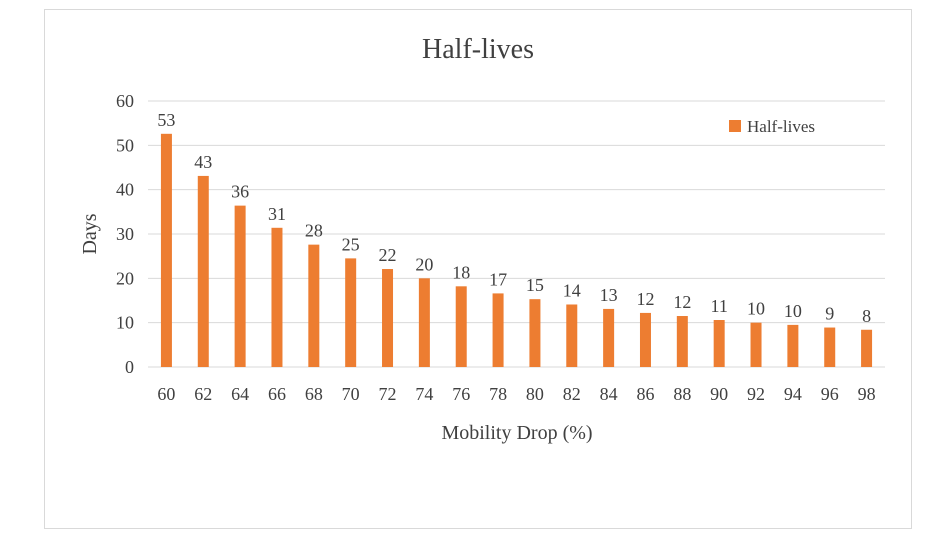 The image size is (948, 539). What do you see at coordinates (424, 264) in the screenshot?
I see `data-label: 20` at bounding box center [424, 264].